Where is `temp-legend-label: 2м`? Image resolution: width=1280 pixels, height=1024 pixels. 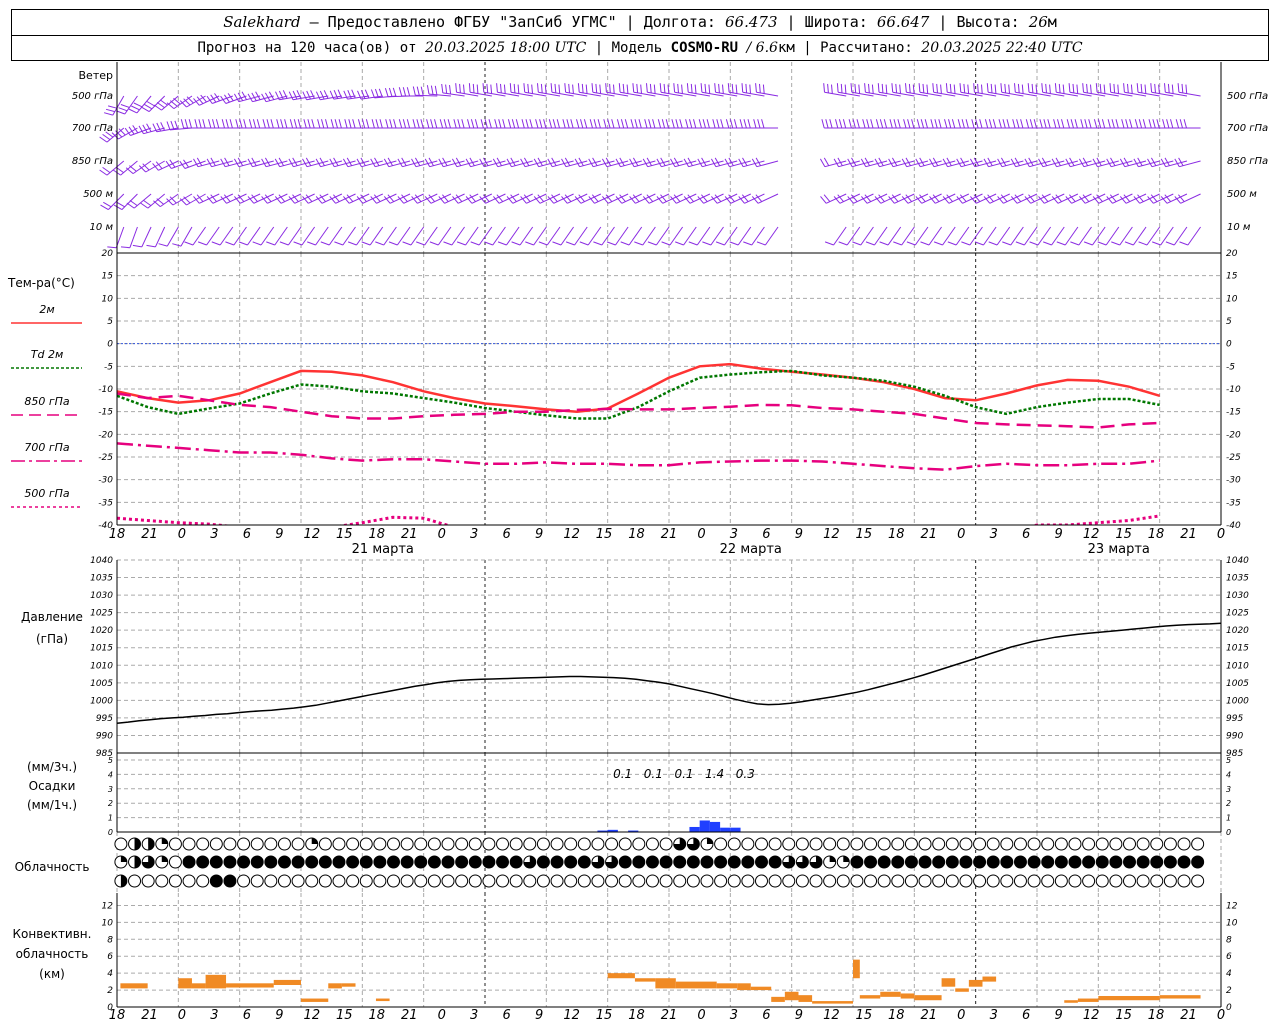 temp-legend-label: 2м is located at coordinates (46, 309).